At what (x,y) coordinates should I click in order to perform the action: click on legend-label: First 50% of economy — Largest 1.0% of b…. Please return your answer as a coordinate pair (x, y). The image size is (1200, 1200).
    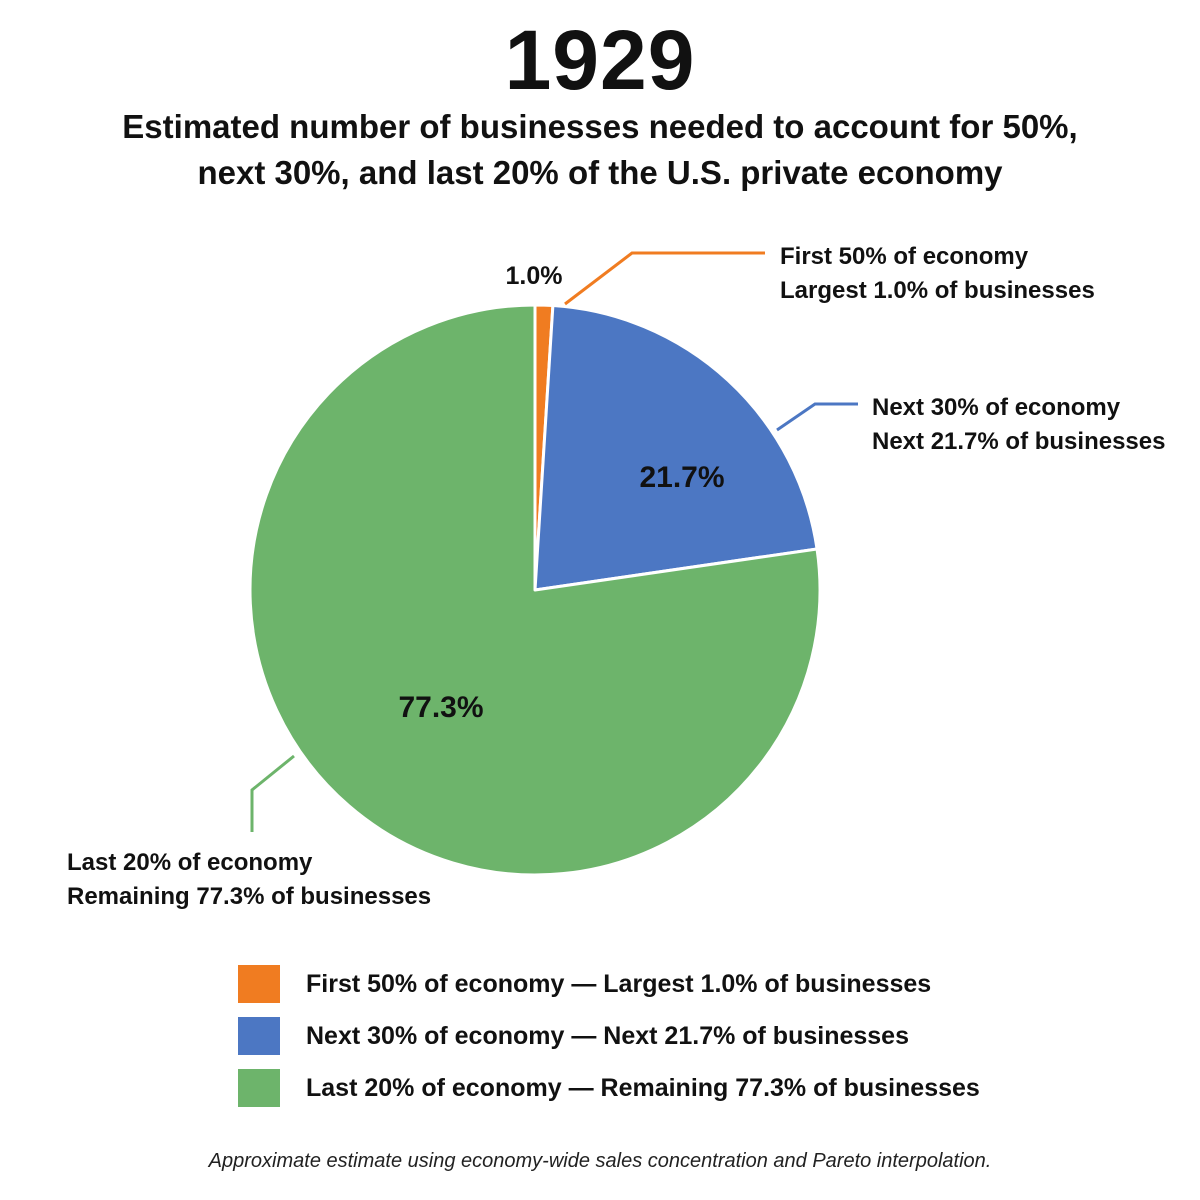
    Looking at the image, I should click on (619, 984).